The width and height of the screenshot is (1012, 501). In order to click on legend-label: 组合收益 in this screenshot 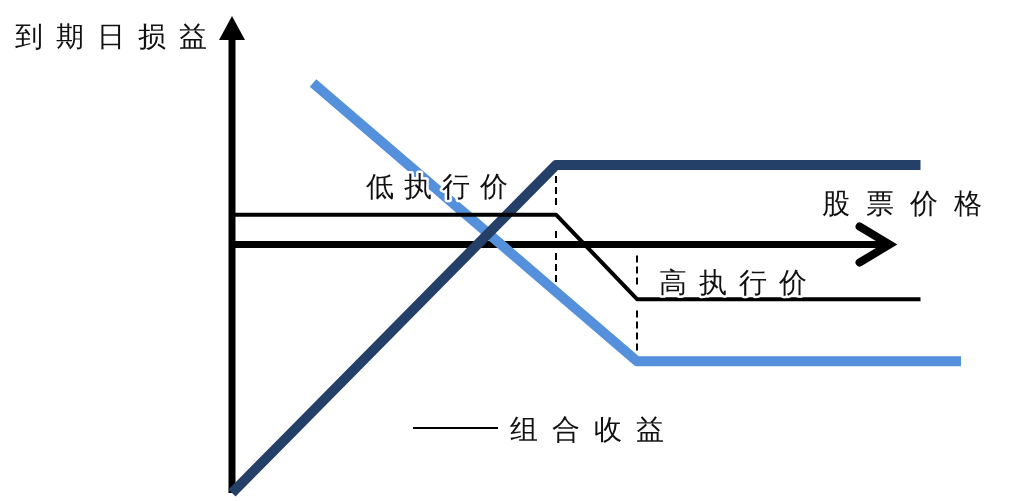, I will do `click(594, 429)`.